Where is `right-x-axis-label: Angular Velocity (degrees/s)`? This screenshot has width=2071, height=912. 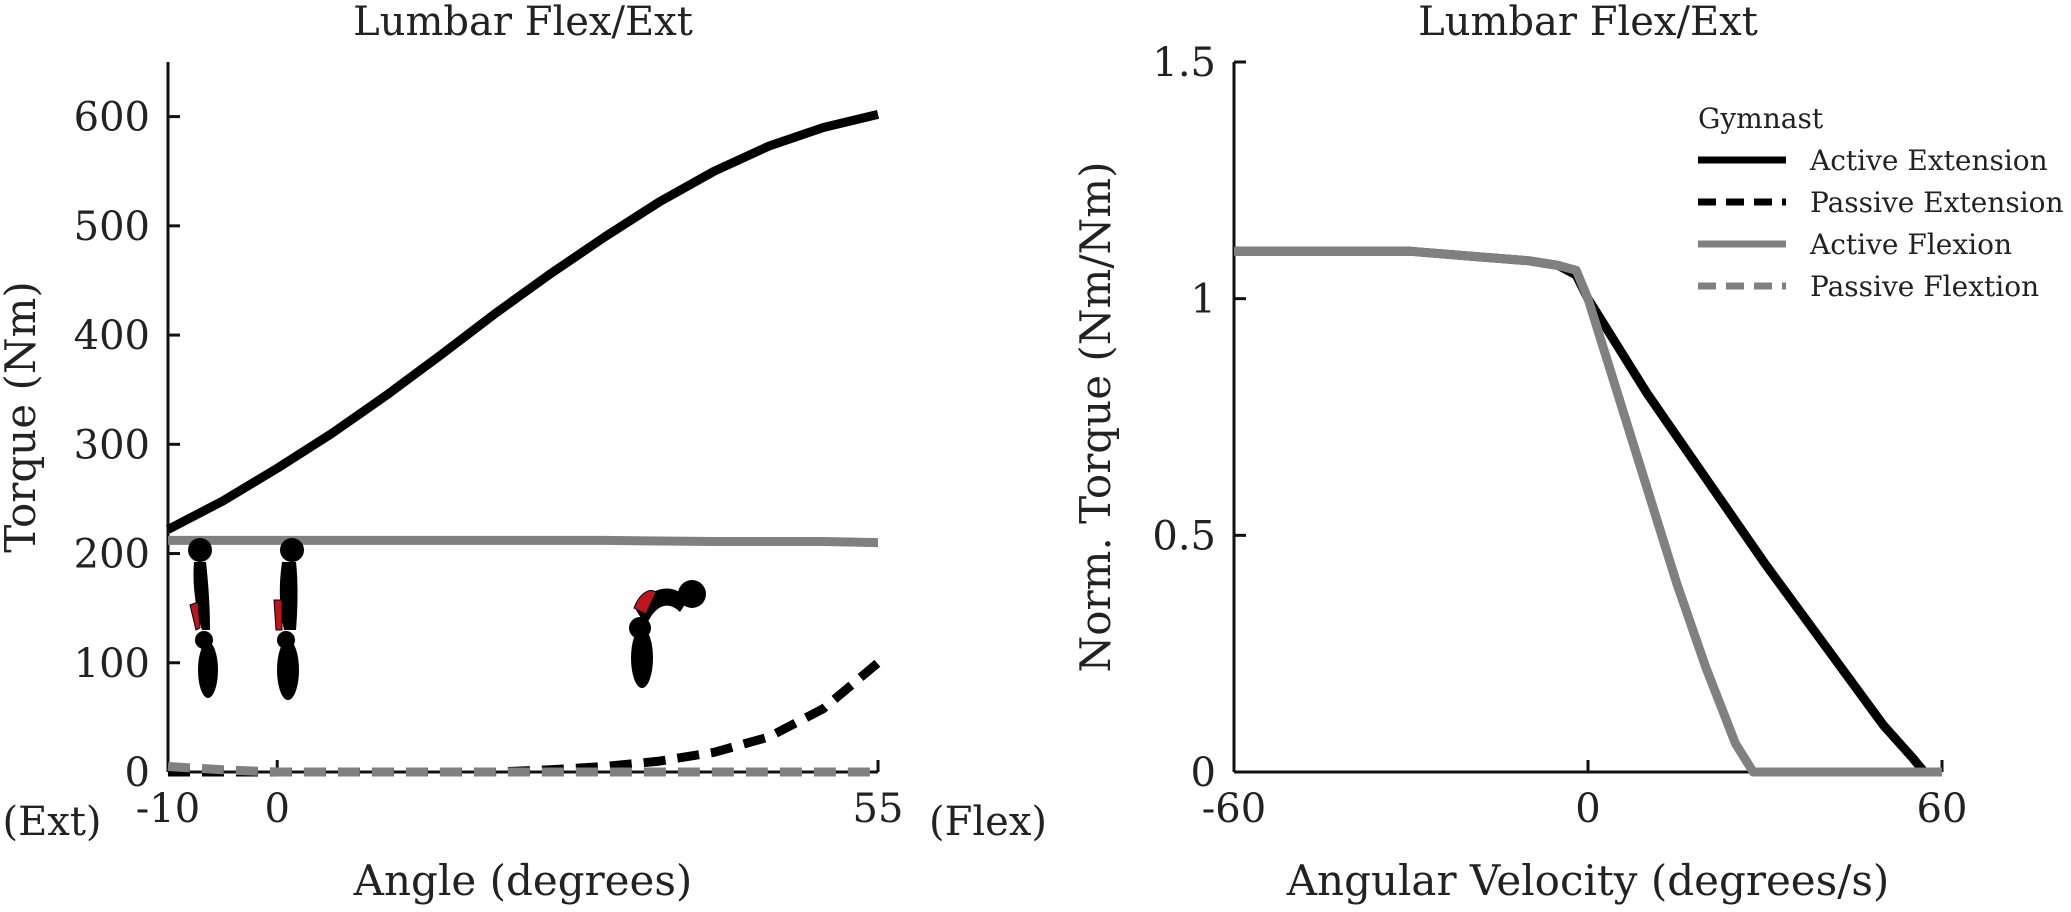 right-x-axis-label: Angular Velocity (degrees/s) is located at coordinates (1588, 880).